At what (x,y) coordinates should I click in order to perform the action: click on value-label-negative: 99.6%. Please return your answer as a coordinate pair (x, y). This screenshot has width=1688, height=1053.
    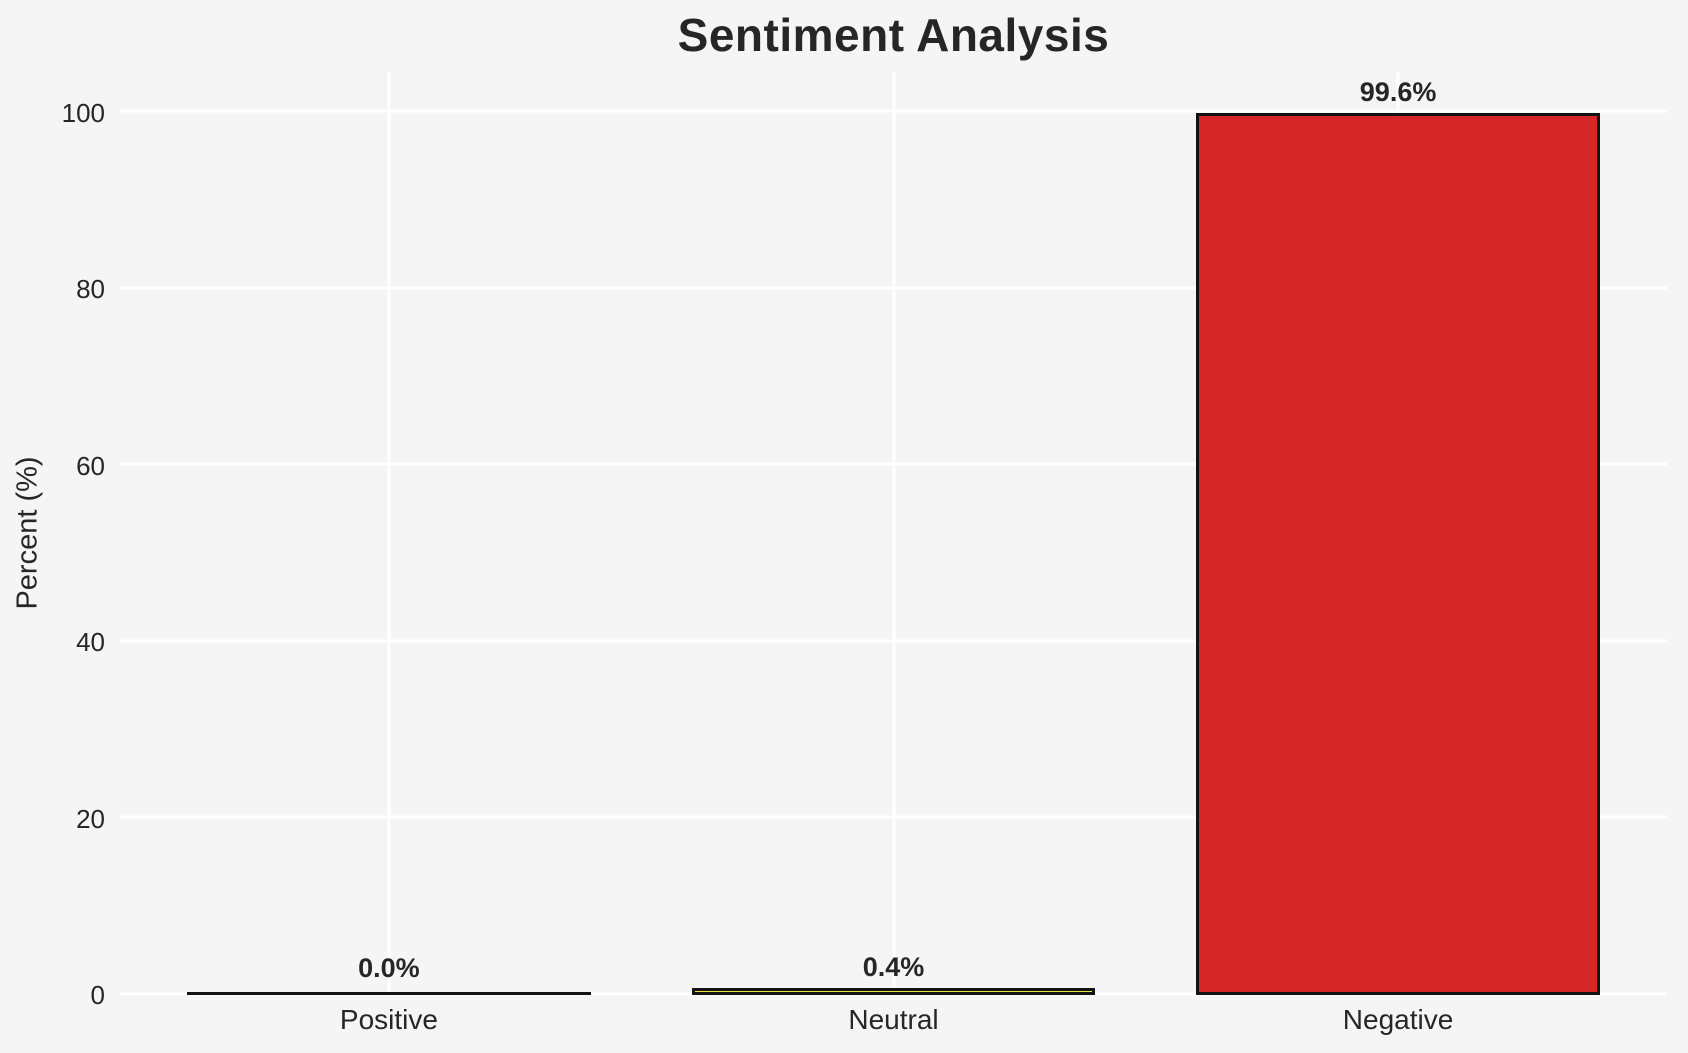
    Looking at the image, I should click on (1398, 92).